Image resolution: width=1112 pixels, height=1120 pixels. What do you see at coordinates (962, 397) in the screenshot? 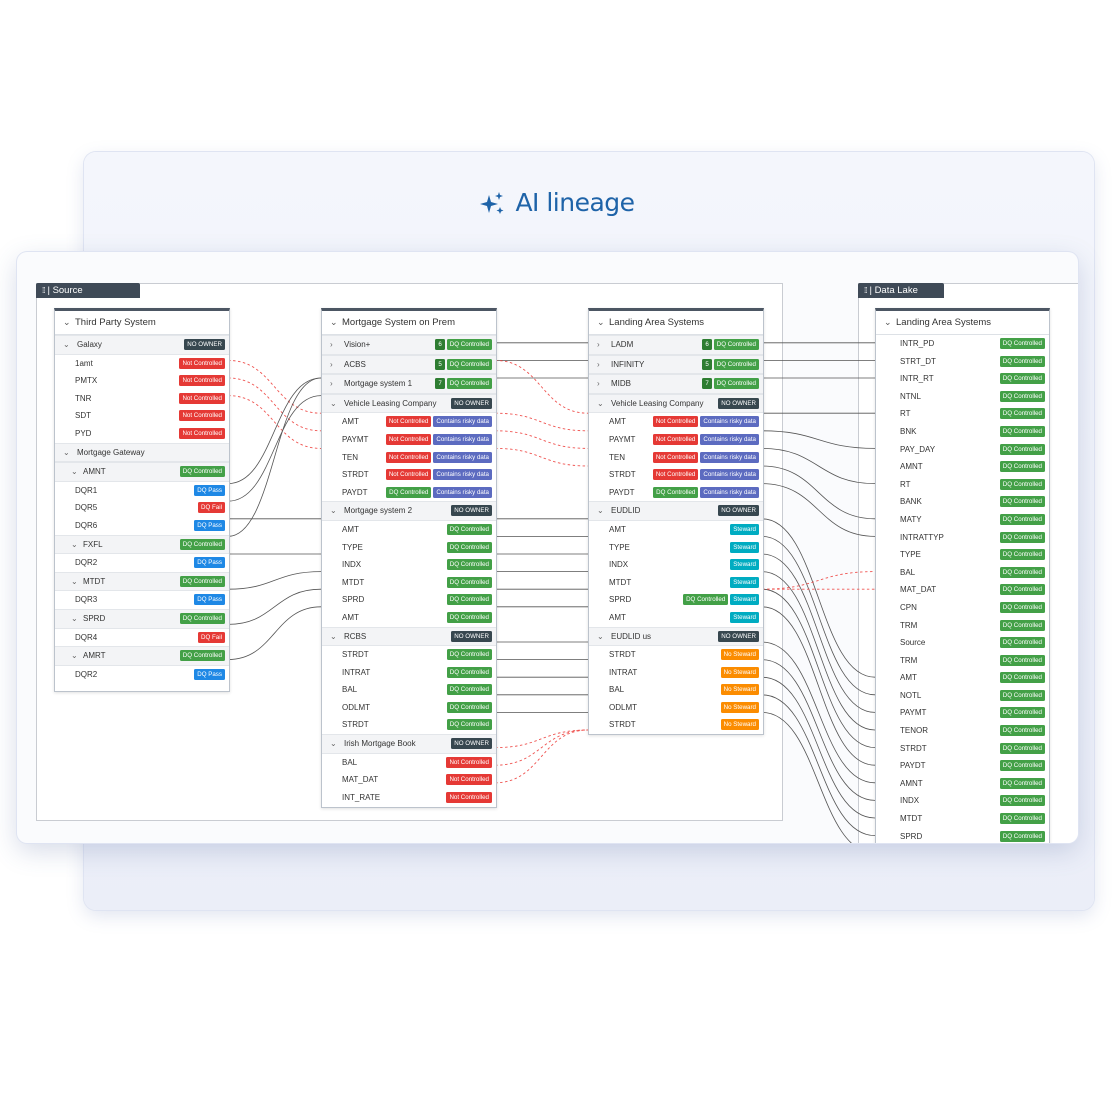
I see `column-row-ntnl: NTNL DQ Controlled` at bounding box center [962, 397].